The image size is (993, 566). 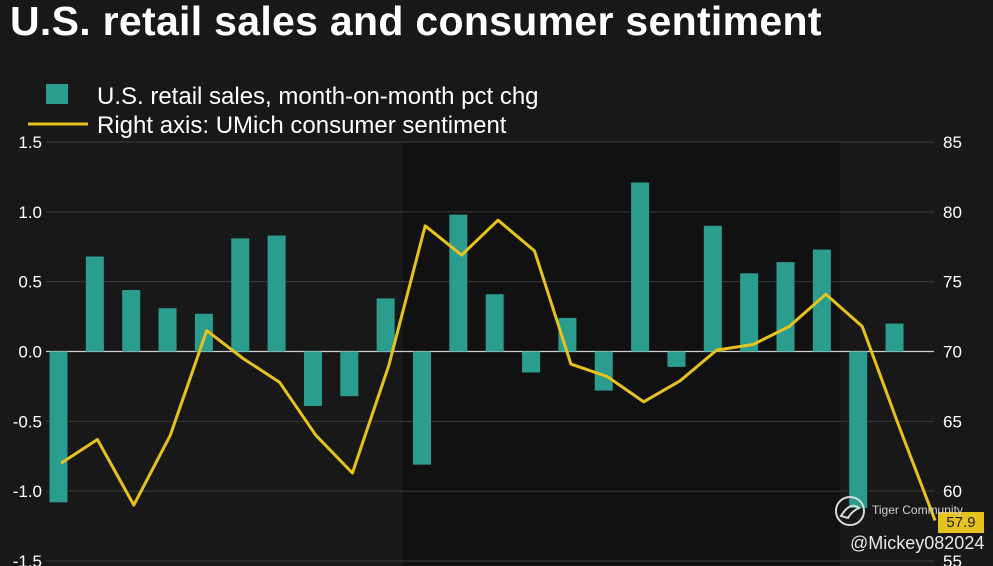 What do you see at coordinates (27, 491) in the screenshot?
I see `left-tick-label: -1.0` at bounding box center [27, 491].